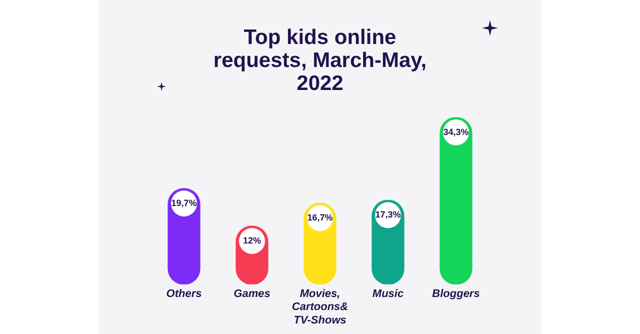 Image resolution: width=640 pixels, height=334 pixels. What do you see at coordinates (184, 294) in the screenshot?
I see `x-tick-label: Others` at bounding box center [184, 294].